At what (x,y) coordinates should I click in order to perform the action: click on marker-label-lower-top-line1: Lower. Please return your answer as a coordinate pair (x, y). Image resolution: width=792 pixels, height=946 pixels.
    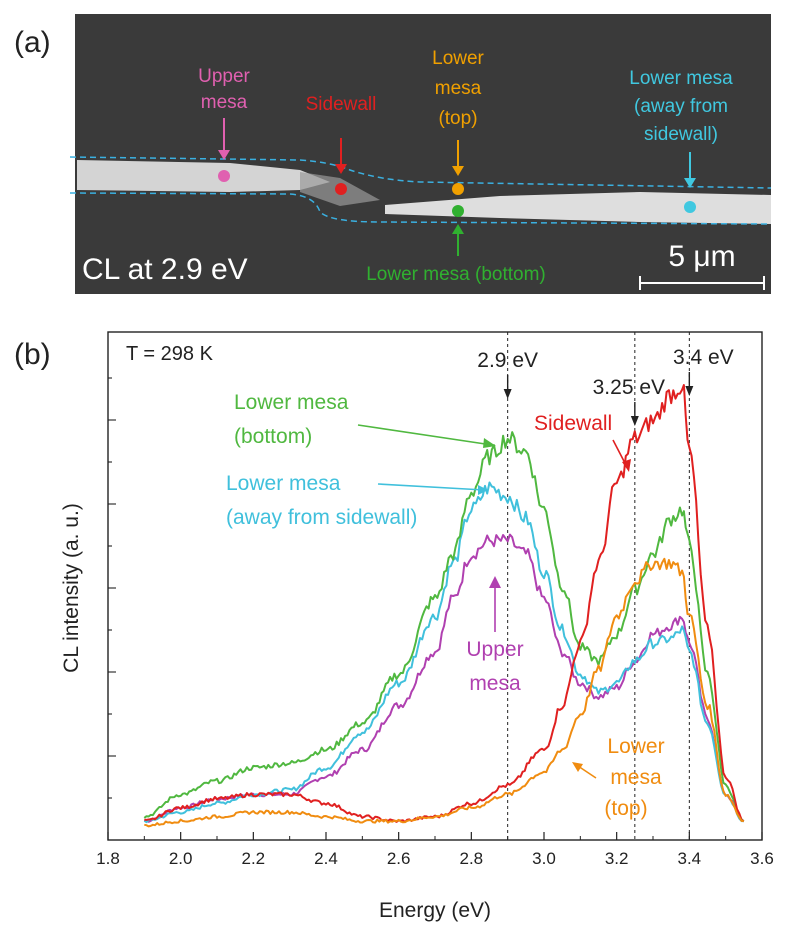
    Looking at the image, I should click on (458, 58).